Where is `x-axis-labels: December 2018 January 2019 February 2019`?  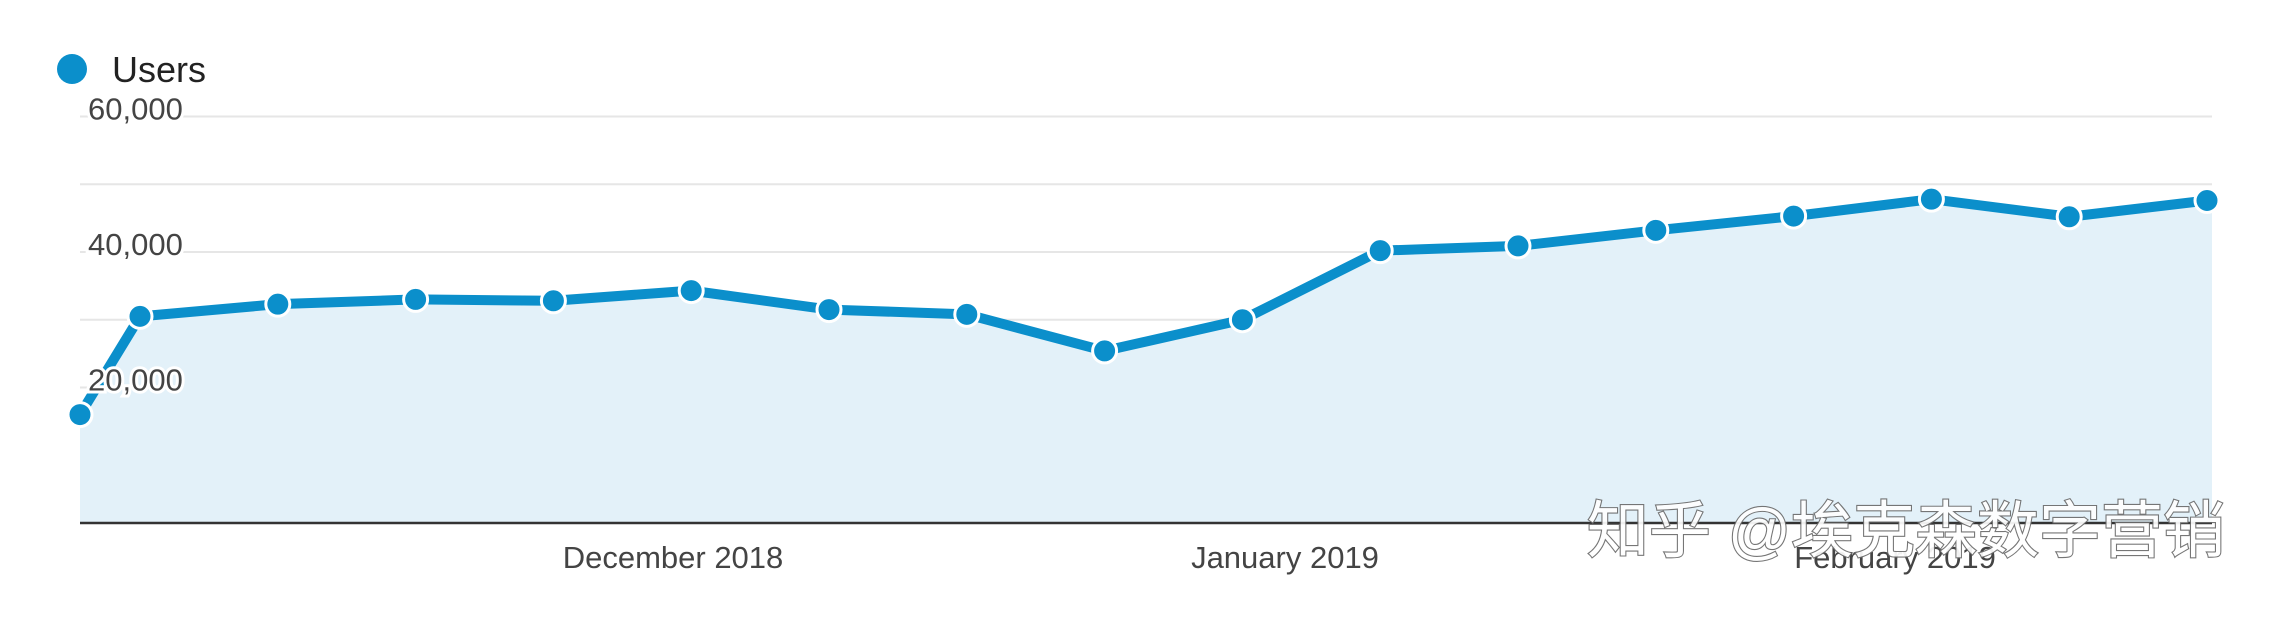
x-axis-labels: December 2018 January 2019 February 2019 is located at coordinates (1279, 557).